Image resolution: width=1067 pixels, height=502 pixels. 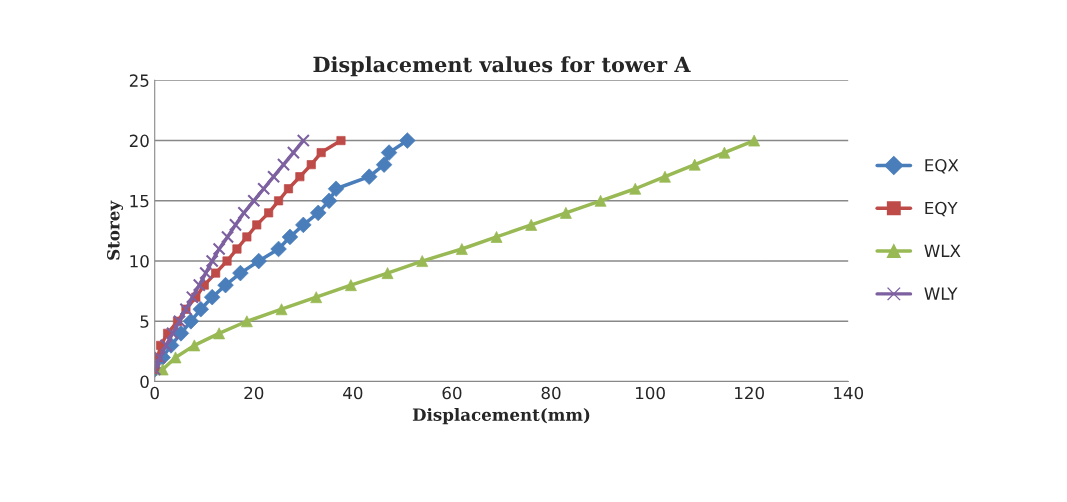 What do you see at coordinates (502, 66) in the screenshot?
I see `chart-title: Displacement values for tower A` at bounding box center [502, 66].